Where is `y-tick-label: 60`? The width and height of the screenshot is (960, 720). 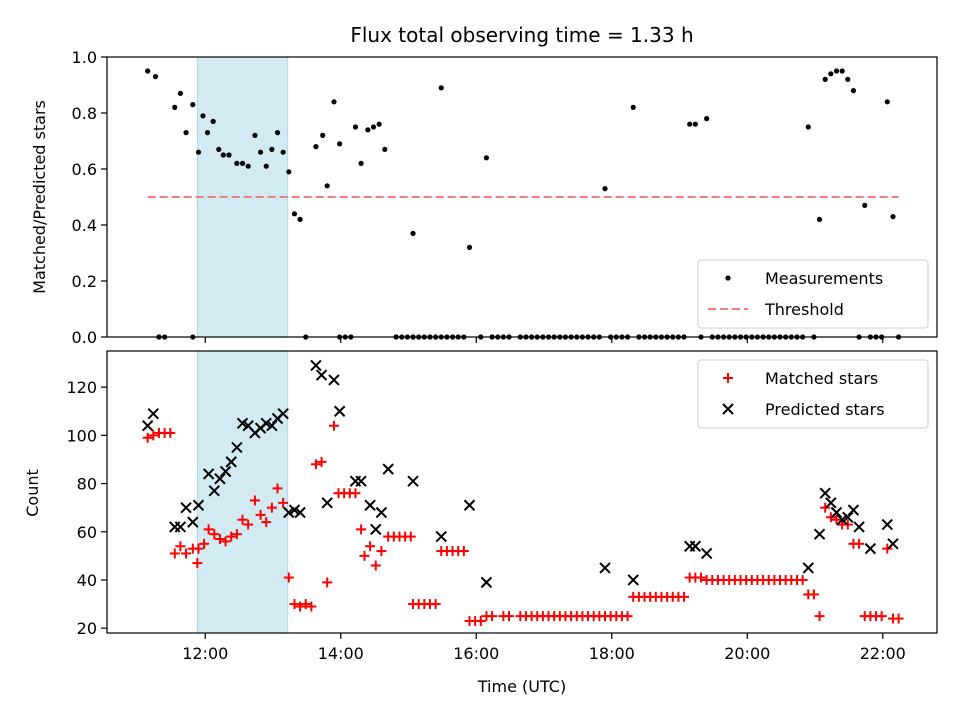
y-tick-label: 60 is located at coordinates (87, 532).